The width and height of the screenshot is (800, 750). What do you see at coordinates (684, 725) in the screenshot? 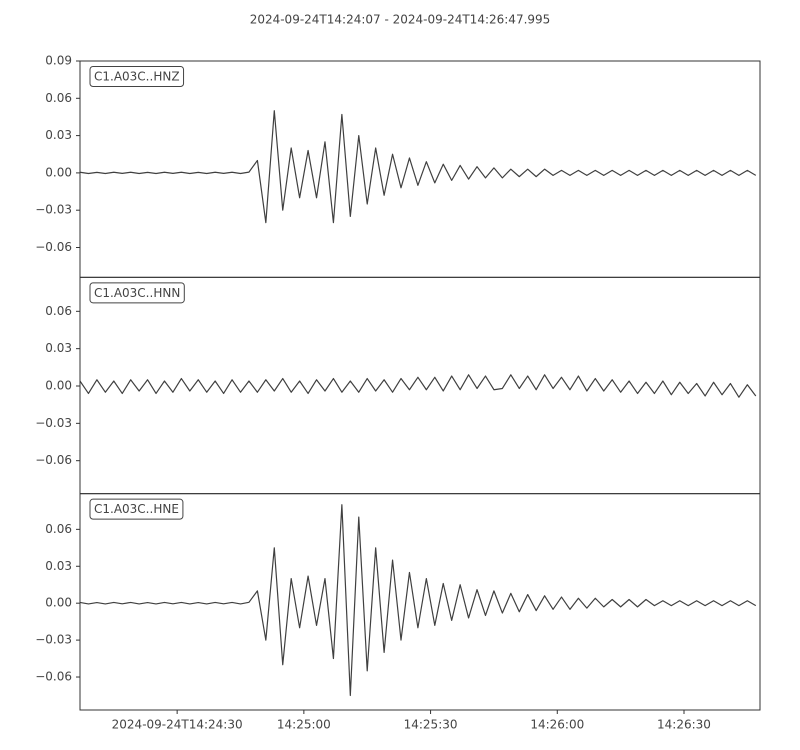
I see `x-tick-label: 14:26:30` at bounding box center [684, 725].